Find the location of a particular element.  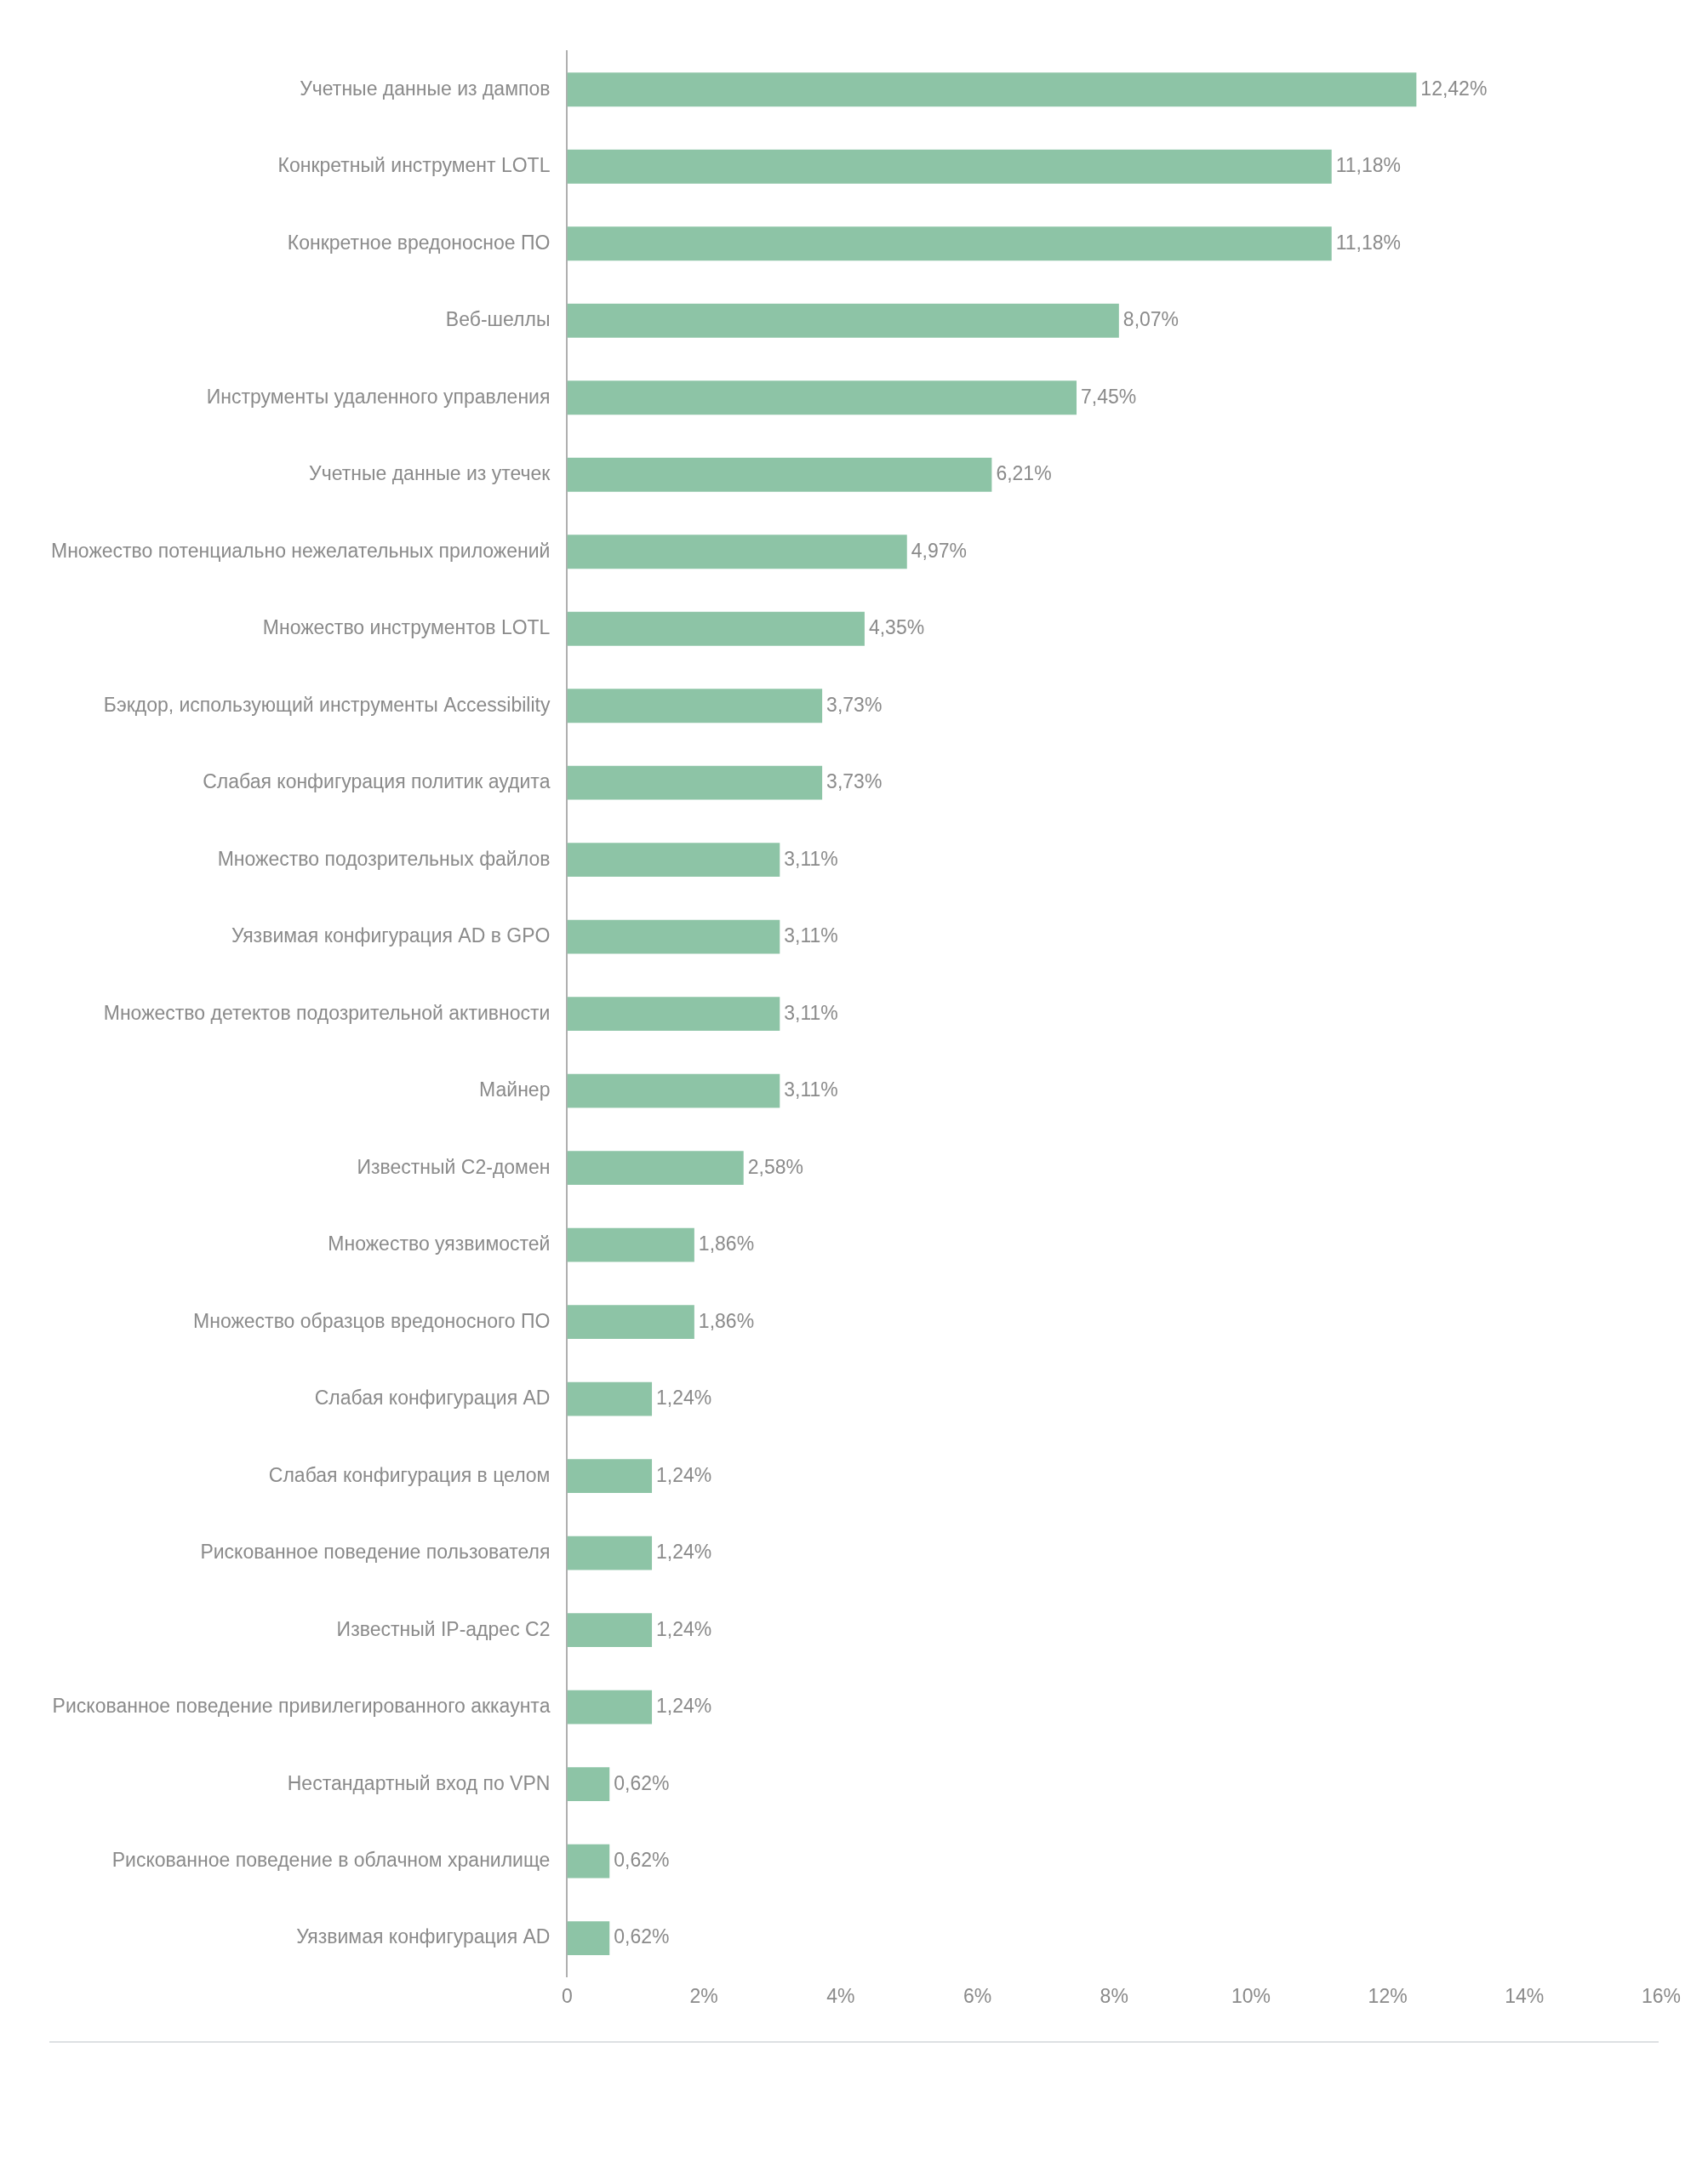

y-tick-label: Майнер is located at coordinates (515, 1089).